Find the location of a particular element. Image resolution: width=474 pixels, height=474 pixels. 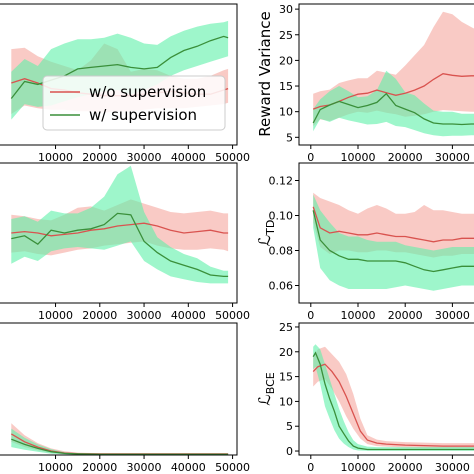

y-axis-label: ℒBCE is located at coordinates (266, 389).